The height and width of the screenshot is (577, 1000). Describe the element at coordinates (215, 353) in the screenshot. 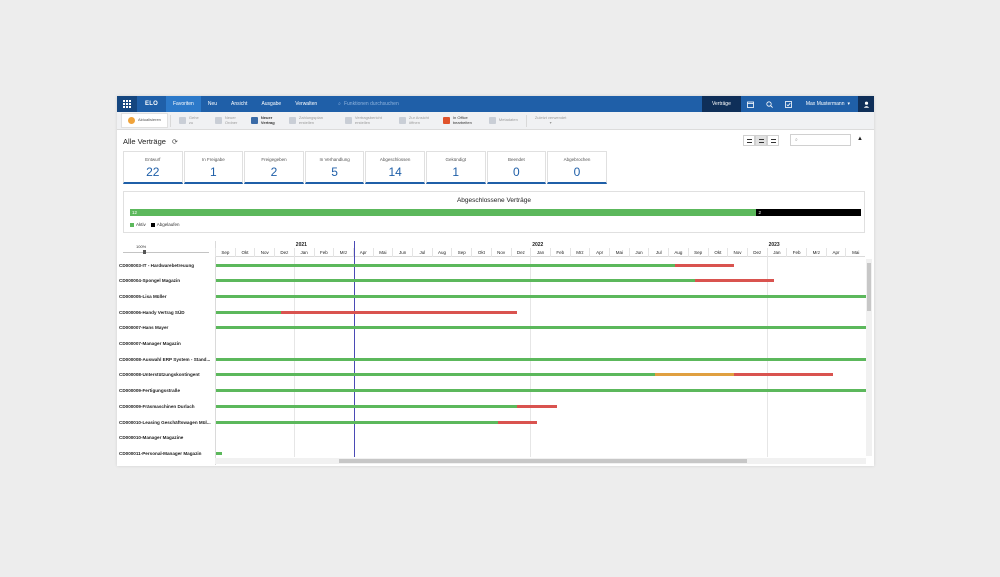

I see `gantt-divider` at that location.